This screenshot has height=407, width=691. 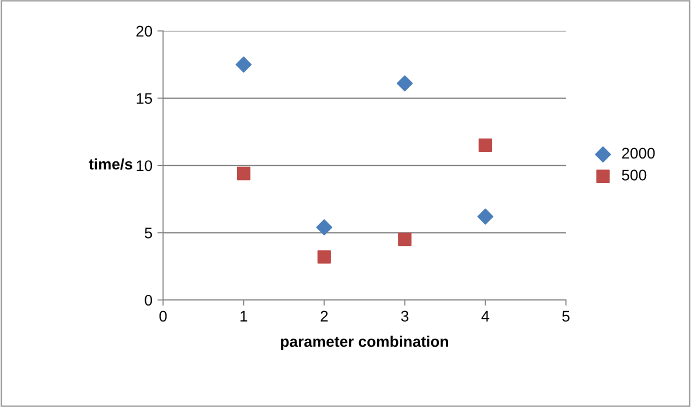 I want to click on y-tick-label: 5, so click(x=148, y=233).